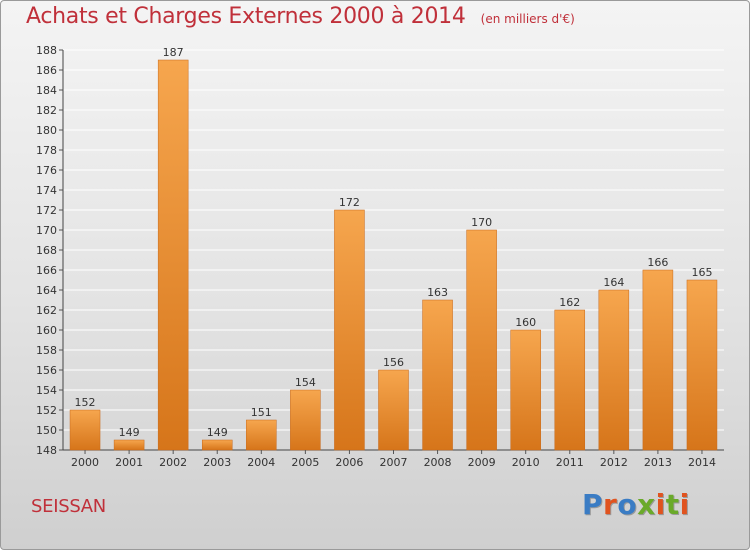 The image size is (750, 550). I want to click on y-tick-label: 188, so click(46, 50).